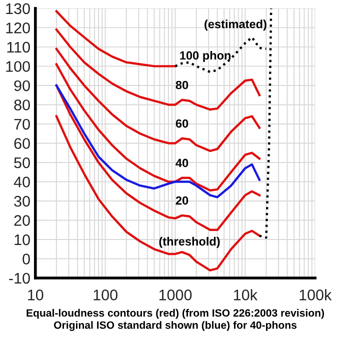 Image resolution: width=337 pixels, height=337 pixels. Describe the element at coordinates (182, 200) in the screenshot. I see `series-label: 20` at that location.